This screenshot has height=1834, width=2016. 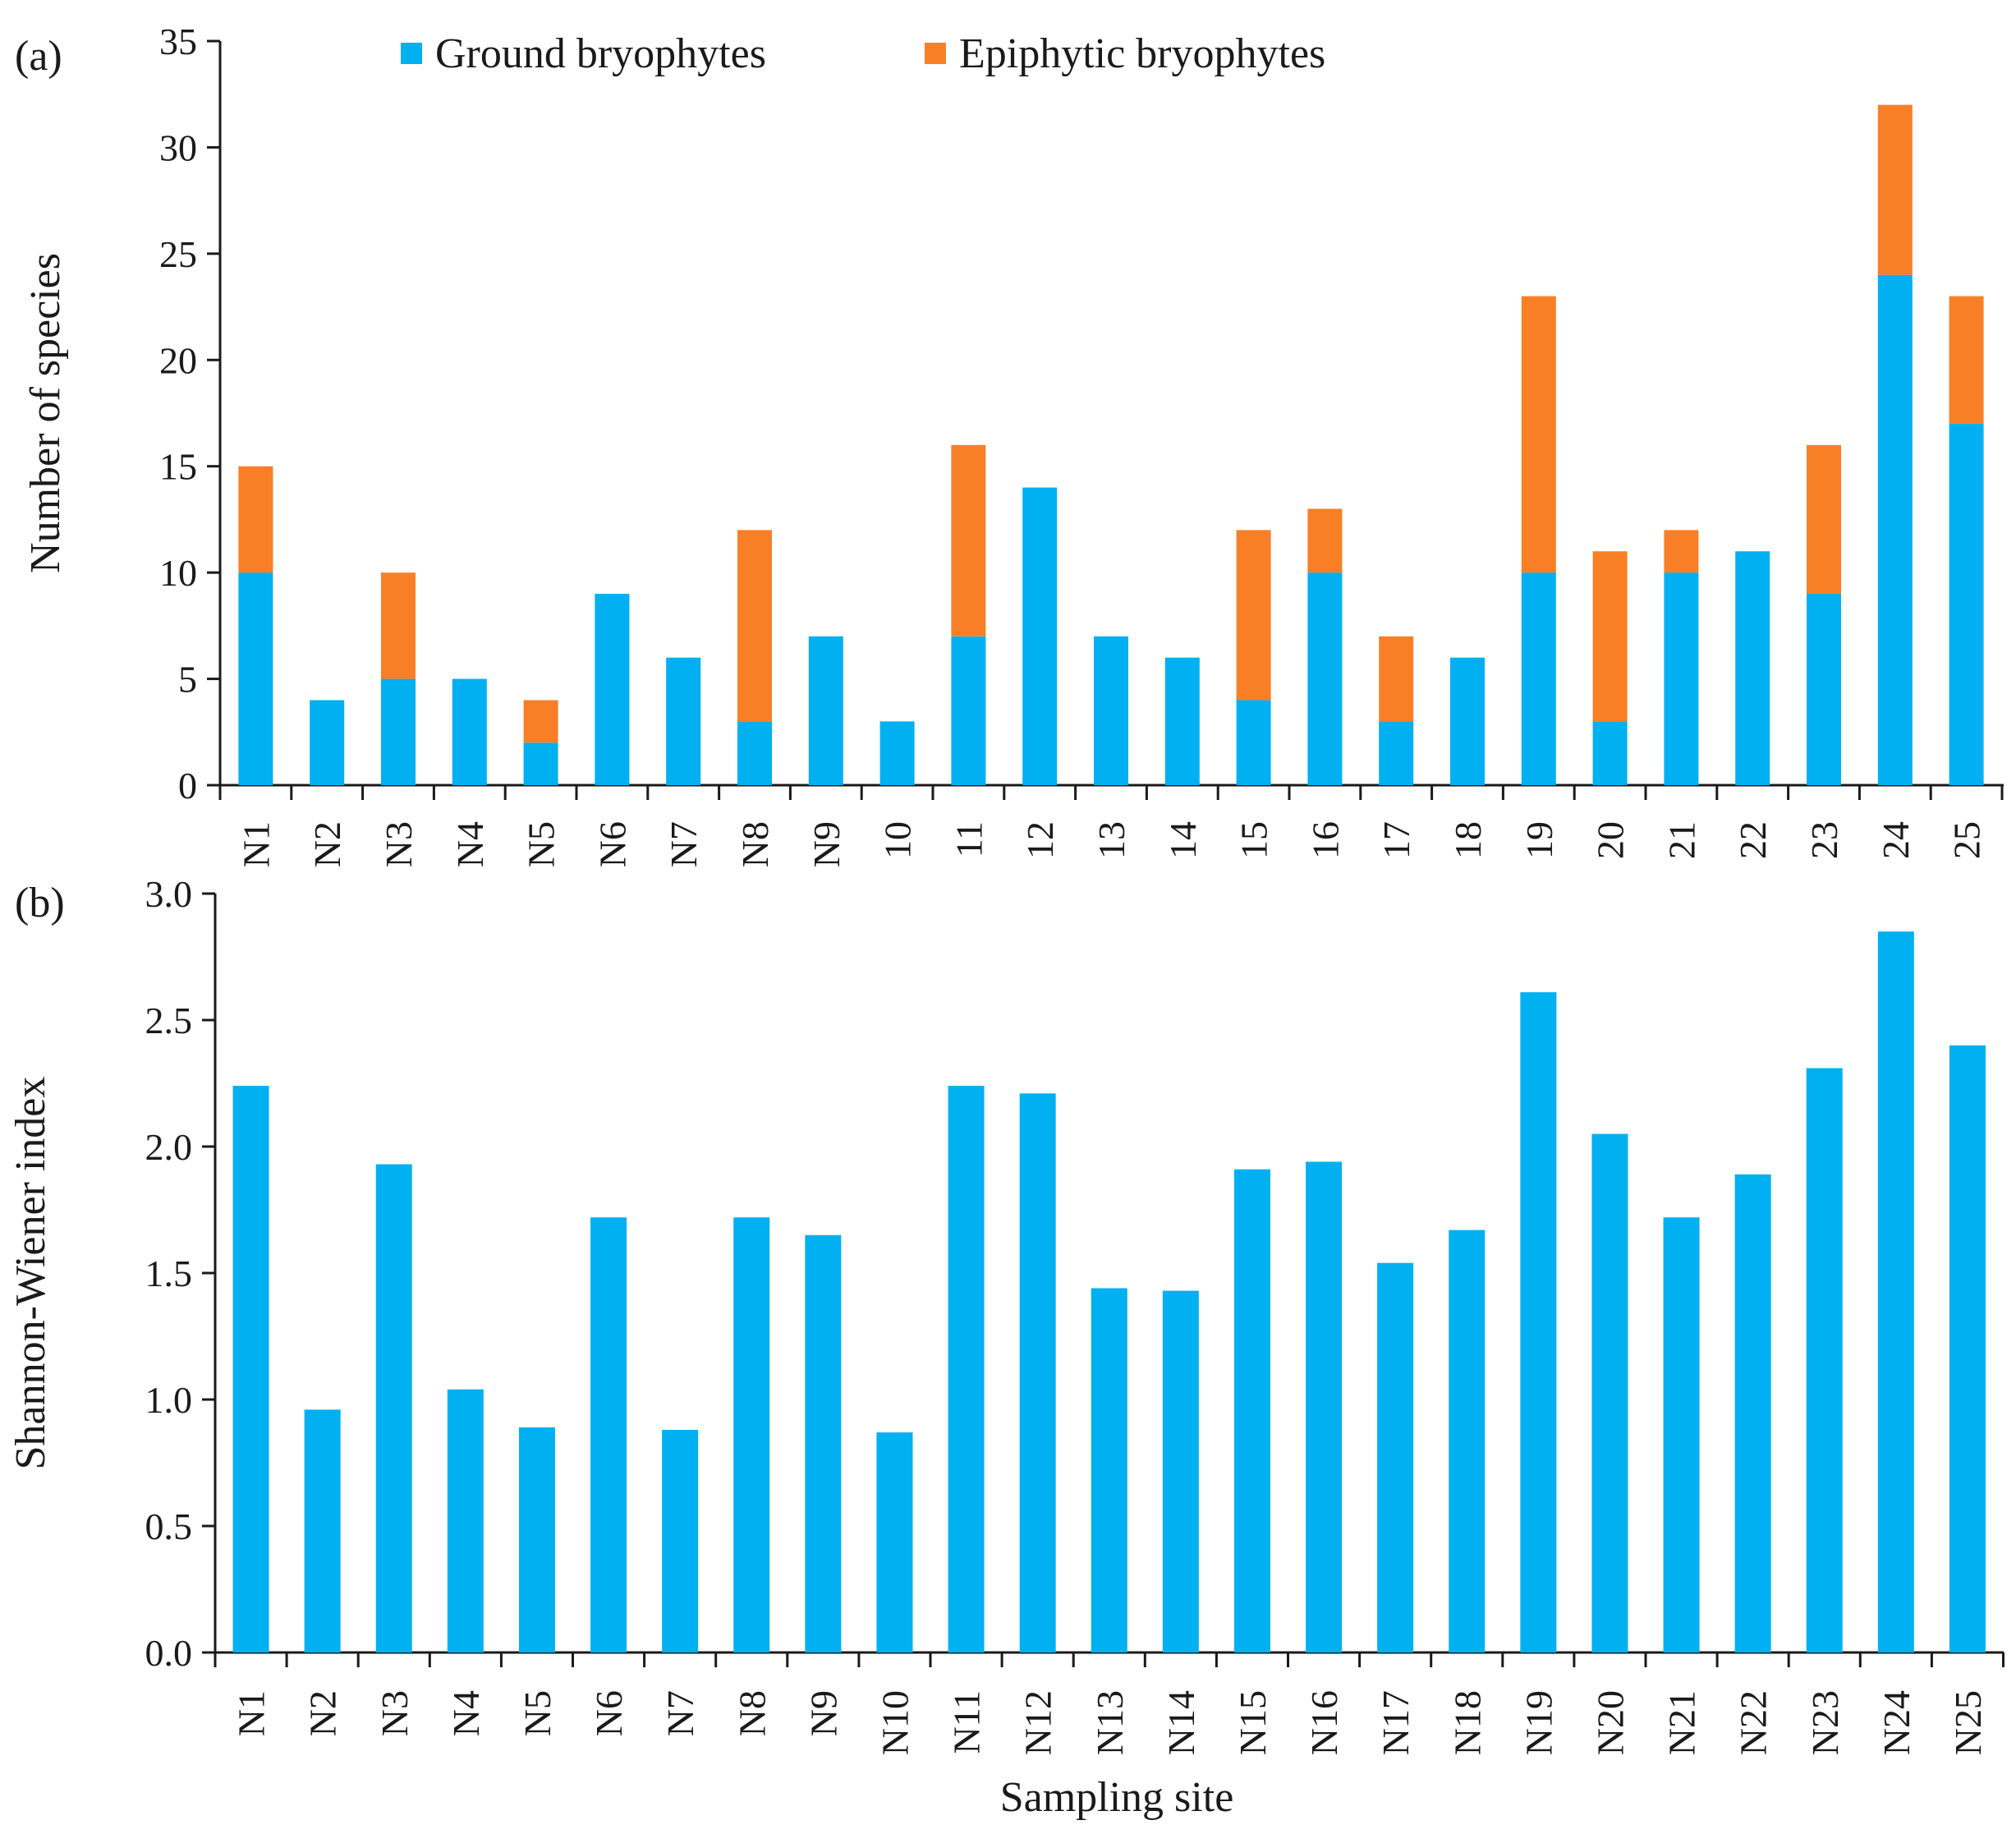 I want to click on y-tick-label: 0, so click(x=188, y=786).